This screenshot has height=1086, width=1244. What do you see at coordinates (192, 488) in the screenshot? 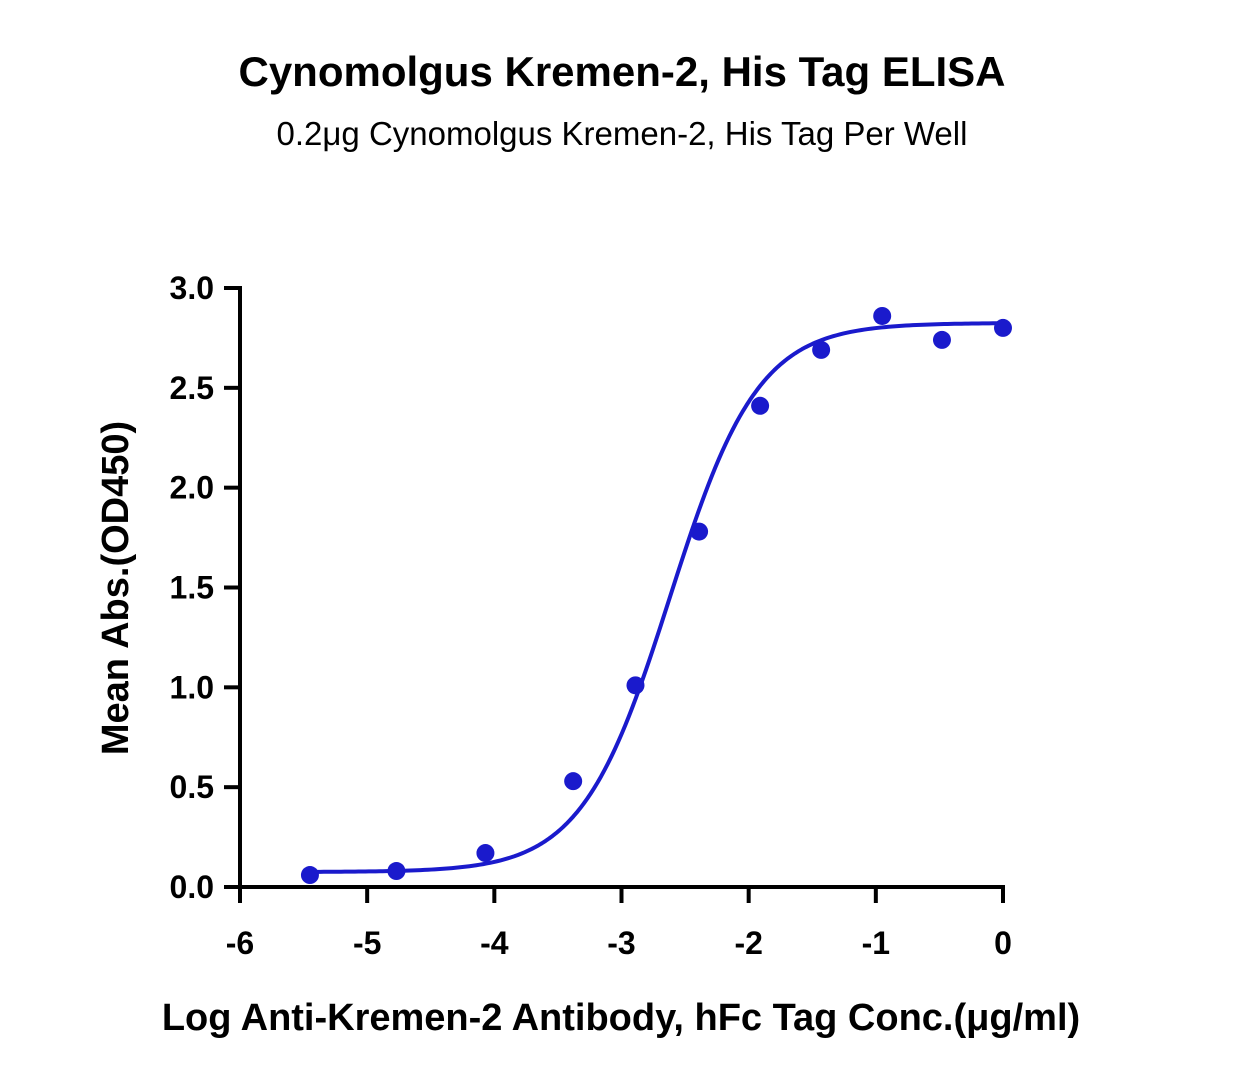
I see `y-tick-label: 2.0` at bounding box center [192, 488].